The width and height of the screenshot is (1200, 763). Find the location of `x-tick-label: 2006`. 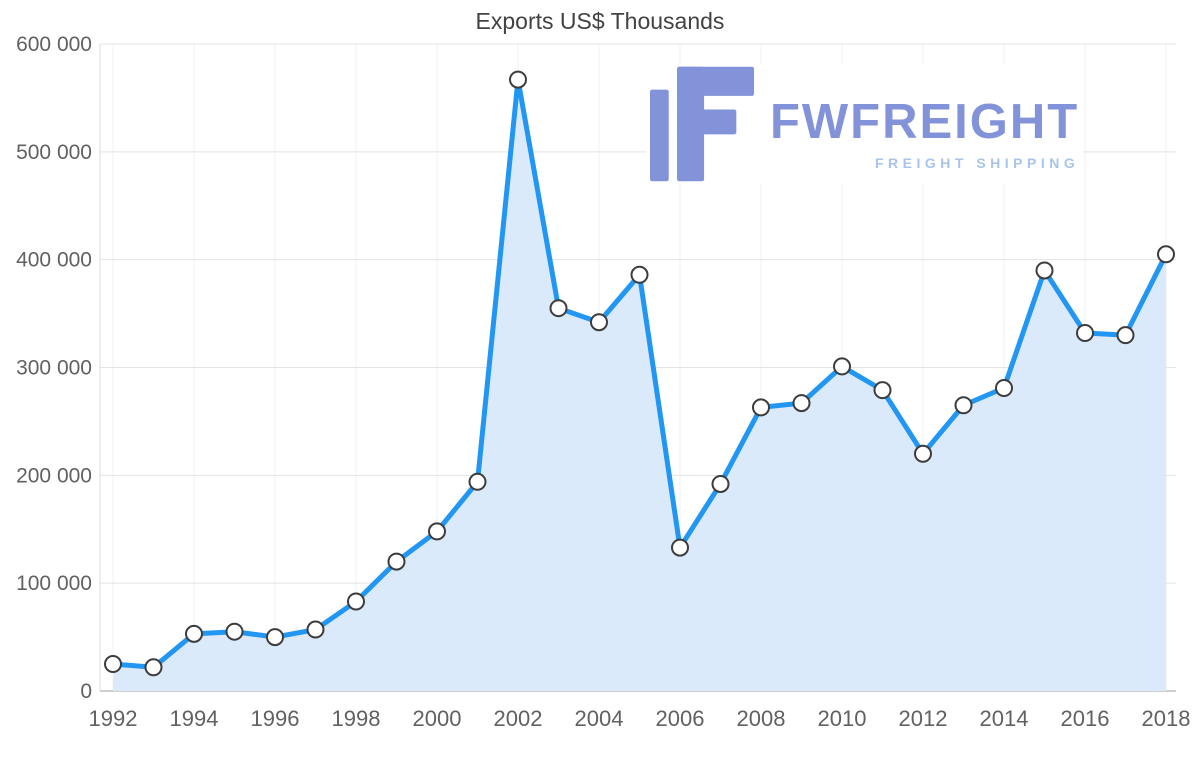

x-tick-label: 2006 is located at coordinates (680, 718).